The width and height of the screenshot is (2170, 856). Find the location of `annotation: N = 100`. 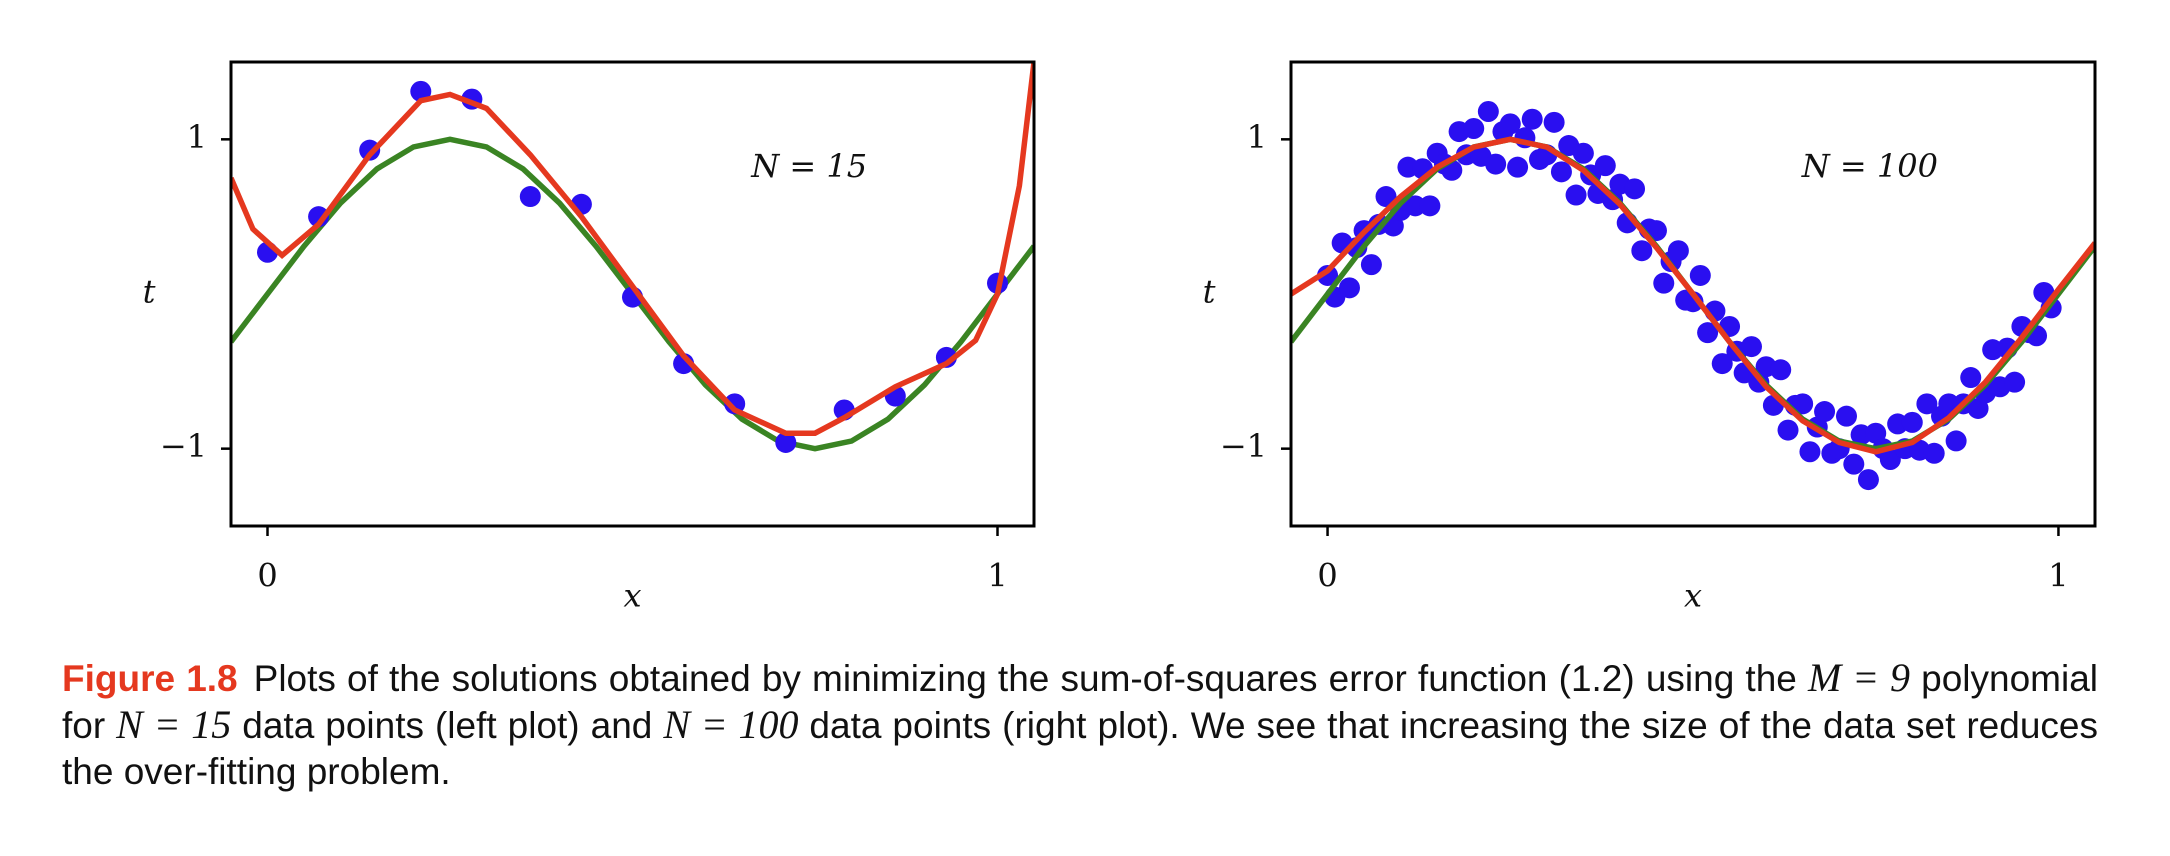

annotation: N = 100 is located at coordinates (1869, 166).